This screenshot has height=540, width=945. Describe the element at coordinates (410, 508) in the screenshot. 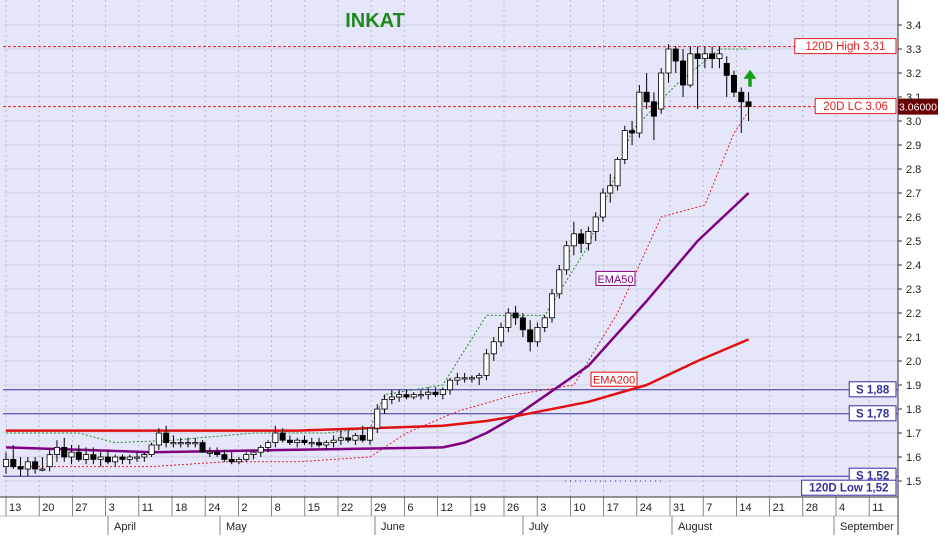

I see `x-tick-label: 6` at that location.